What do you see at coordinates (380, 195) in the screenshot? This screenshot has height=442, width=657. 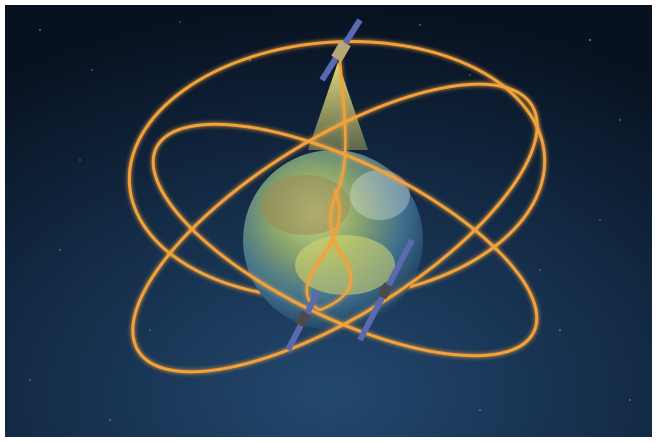 I see `clouds` at bounding box center [380, 195].